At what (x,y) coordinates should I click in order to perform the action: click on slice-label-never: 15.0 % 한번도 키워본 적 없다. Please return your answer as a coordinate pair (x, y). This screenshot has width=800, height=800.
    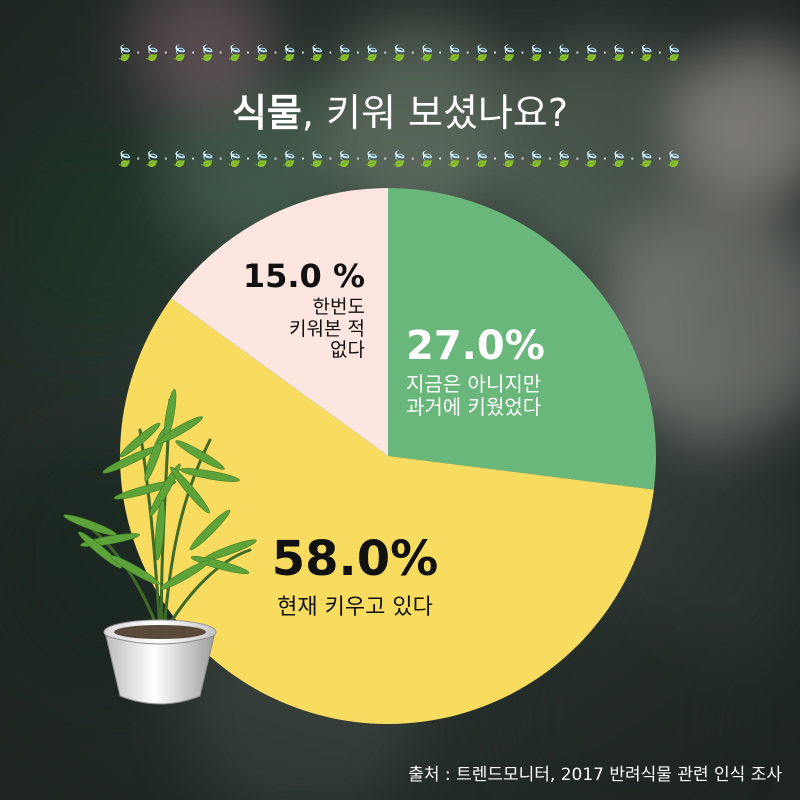
    Looking at the image, I should click on (302, 310).